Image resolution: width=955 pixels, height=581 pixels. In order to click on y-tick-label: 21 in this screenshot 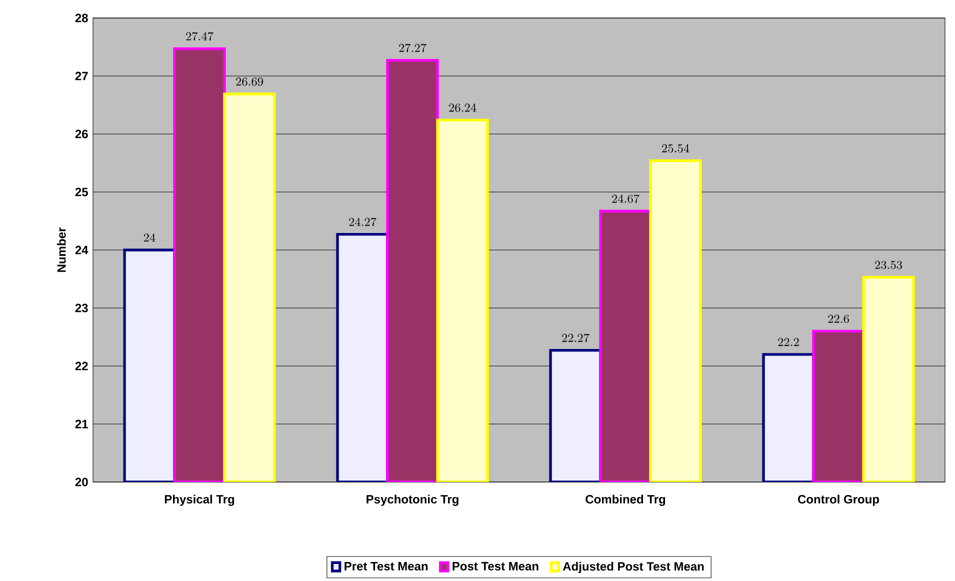, I will do `click(81, 424)`.